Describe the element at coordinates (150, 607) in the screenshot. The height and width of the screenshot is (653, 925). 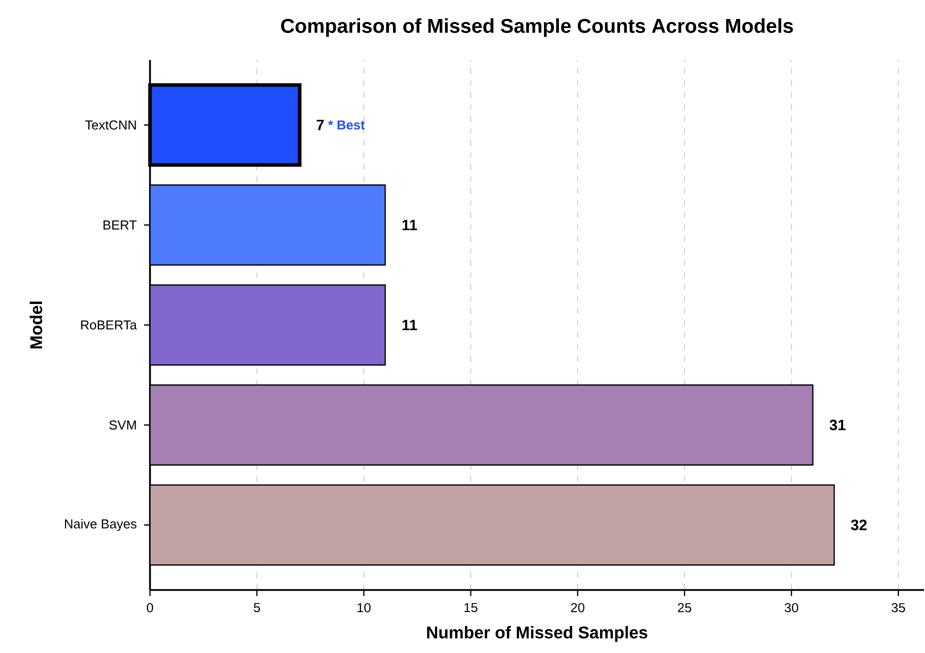
I see `x-tick-label: 0` at that location.